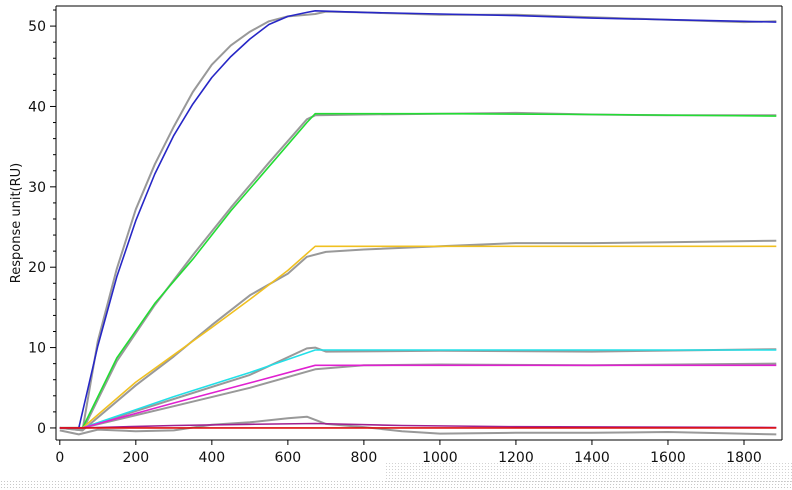  I want to click on y-tick-label-5: 50, so click(37, 27).